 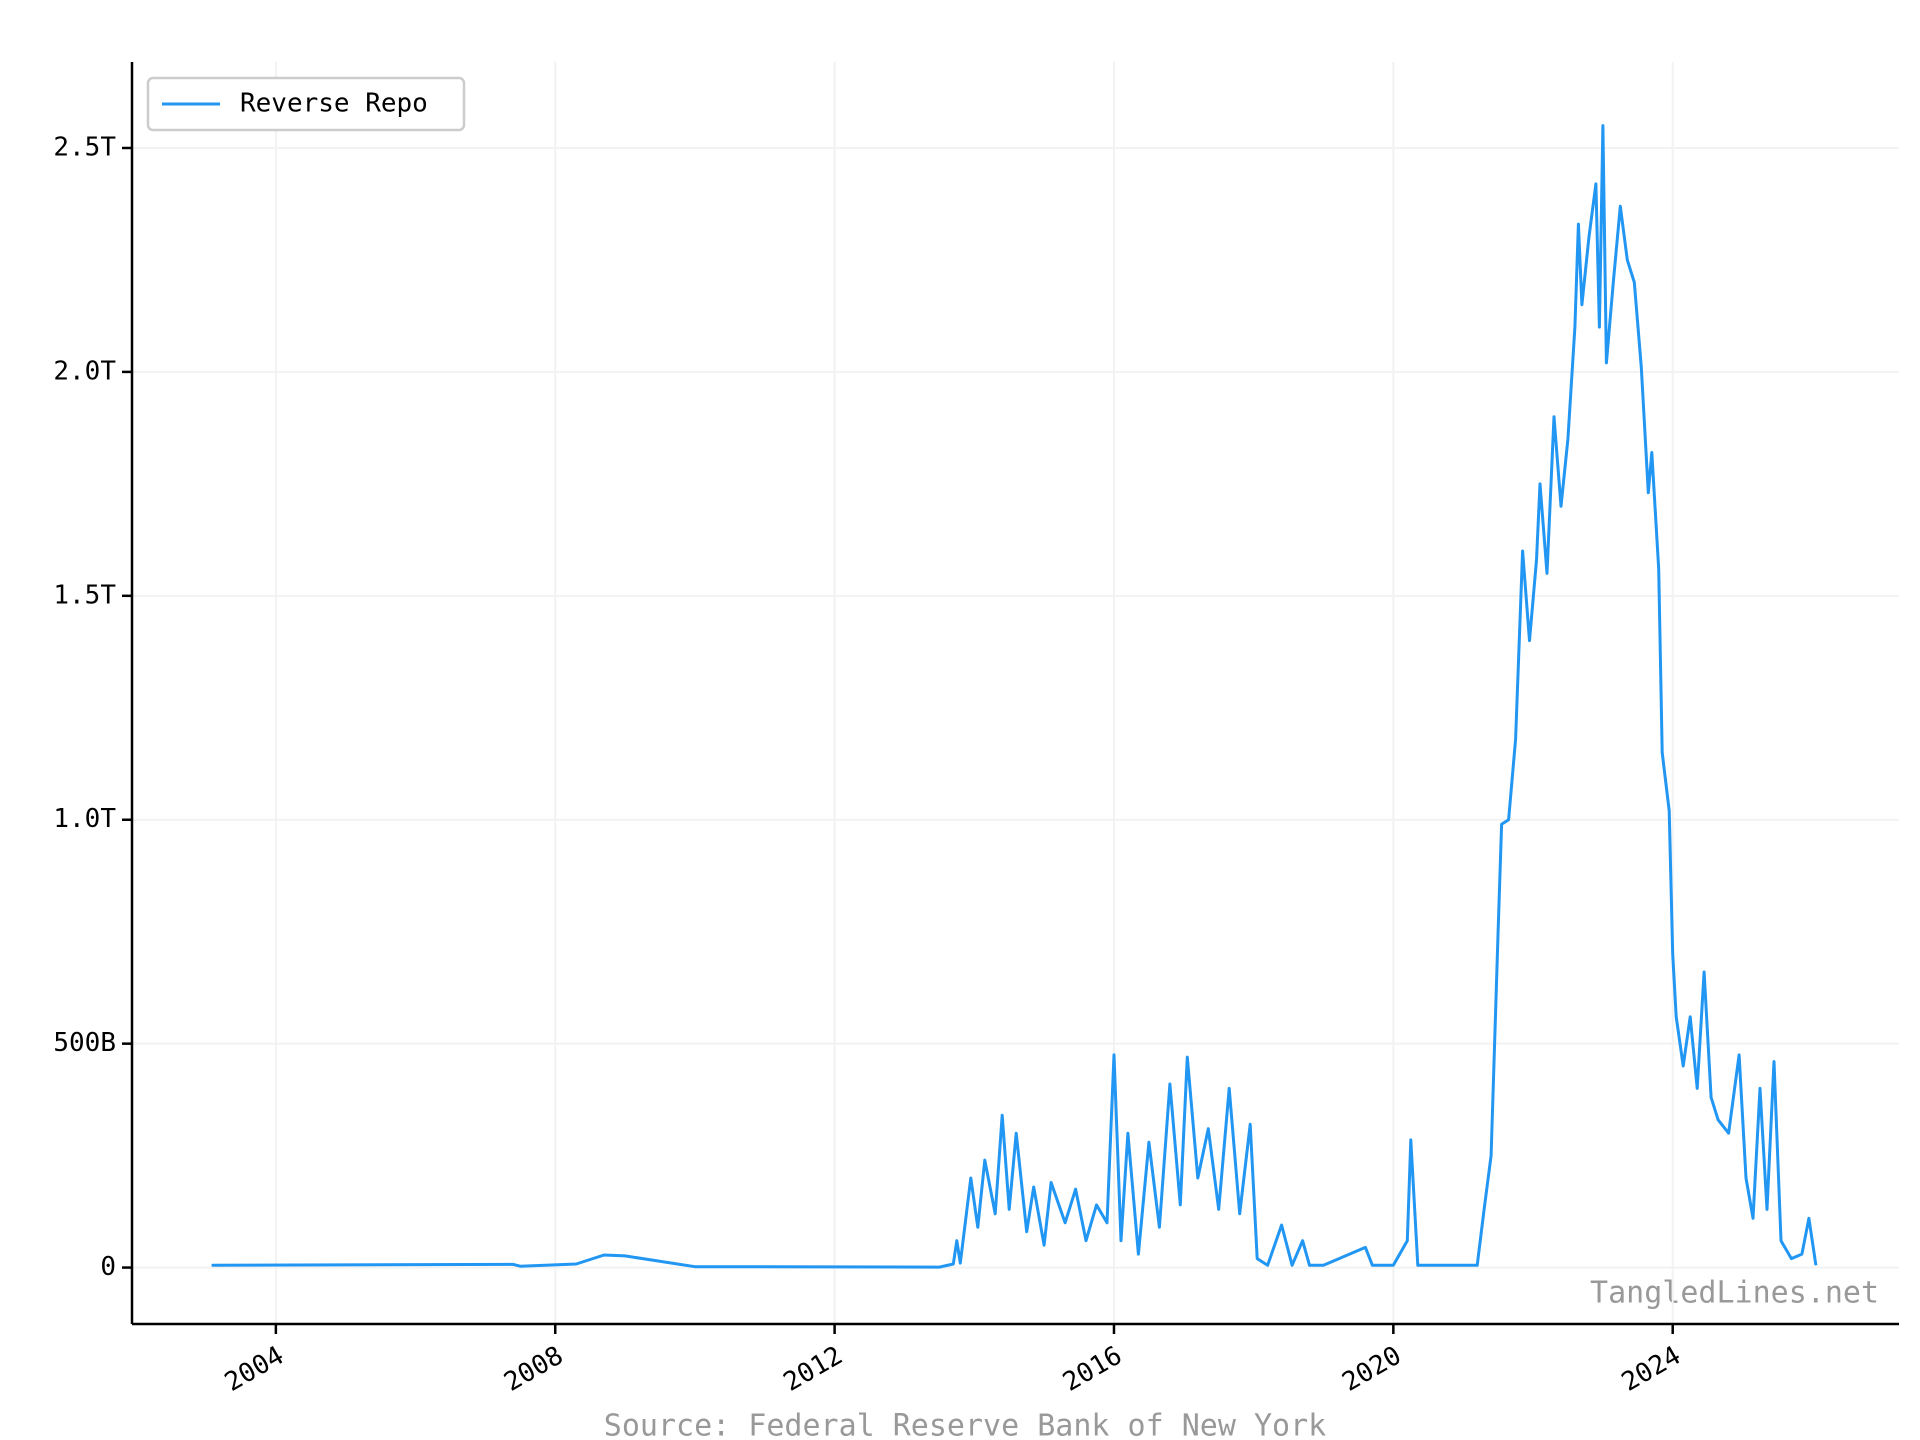 I want to click on y-tick-label: 500B, so click(x=84, y=1043).